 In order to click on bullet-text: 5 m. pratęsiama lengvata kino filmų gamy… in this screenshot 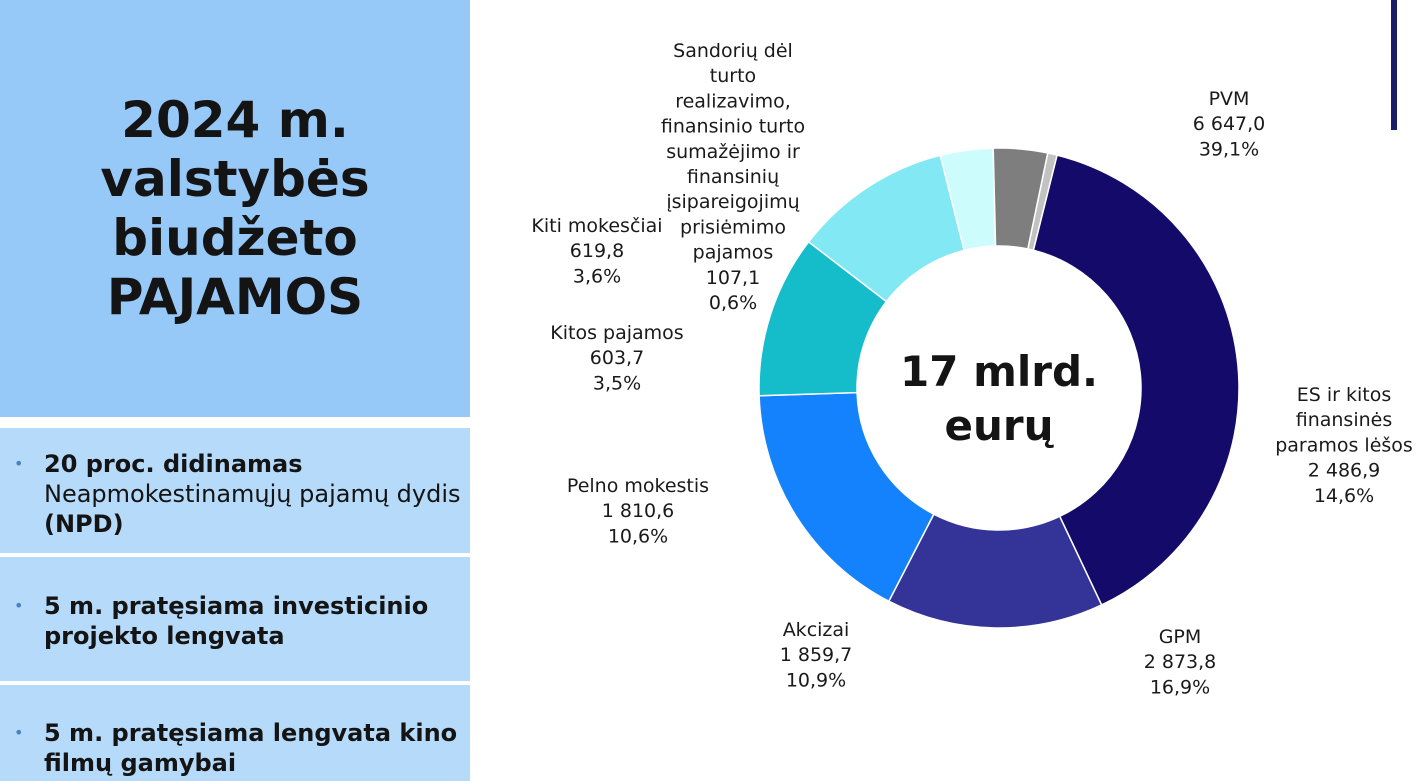, I will do `click(254, 748)`.